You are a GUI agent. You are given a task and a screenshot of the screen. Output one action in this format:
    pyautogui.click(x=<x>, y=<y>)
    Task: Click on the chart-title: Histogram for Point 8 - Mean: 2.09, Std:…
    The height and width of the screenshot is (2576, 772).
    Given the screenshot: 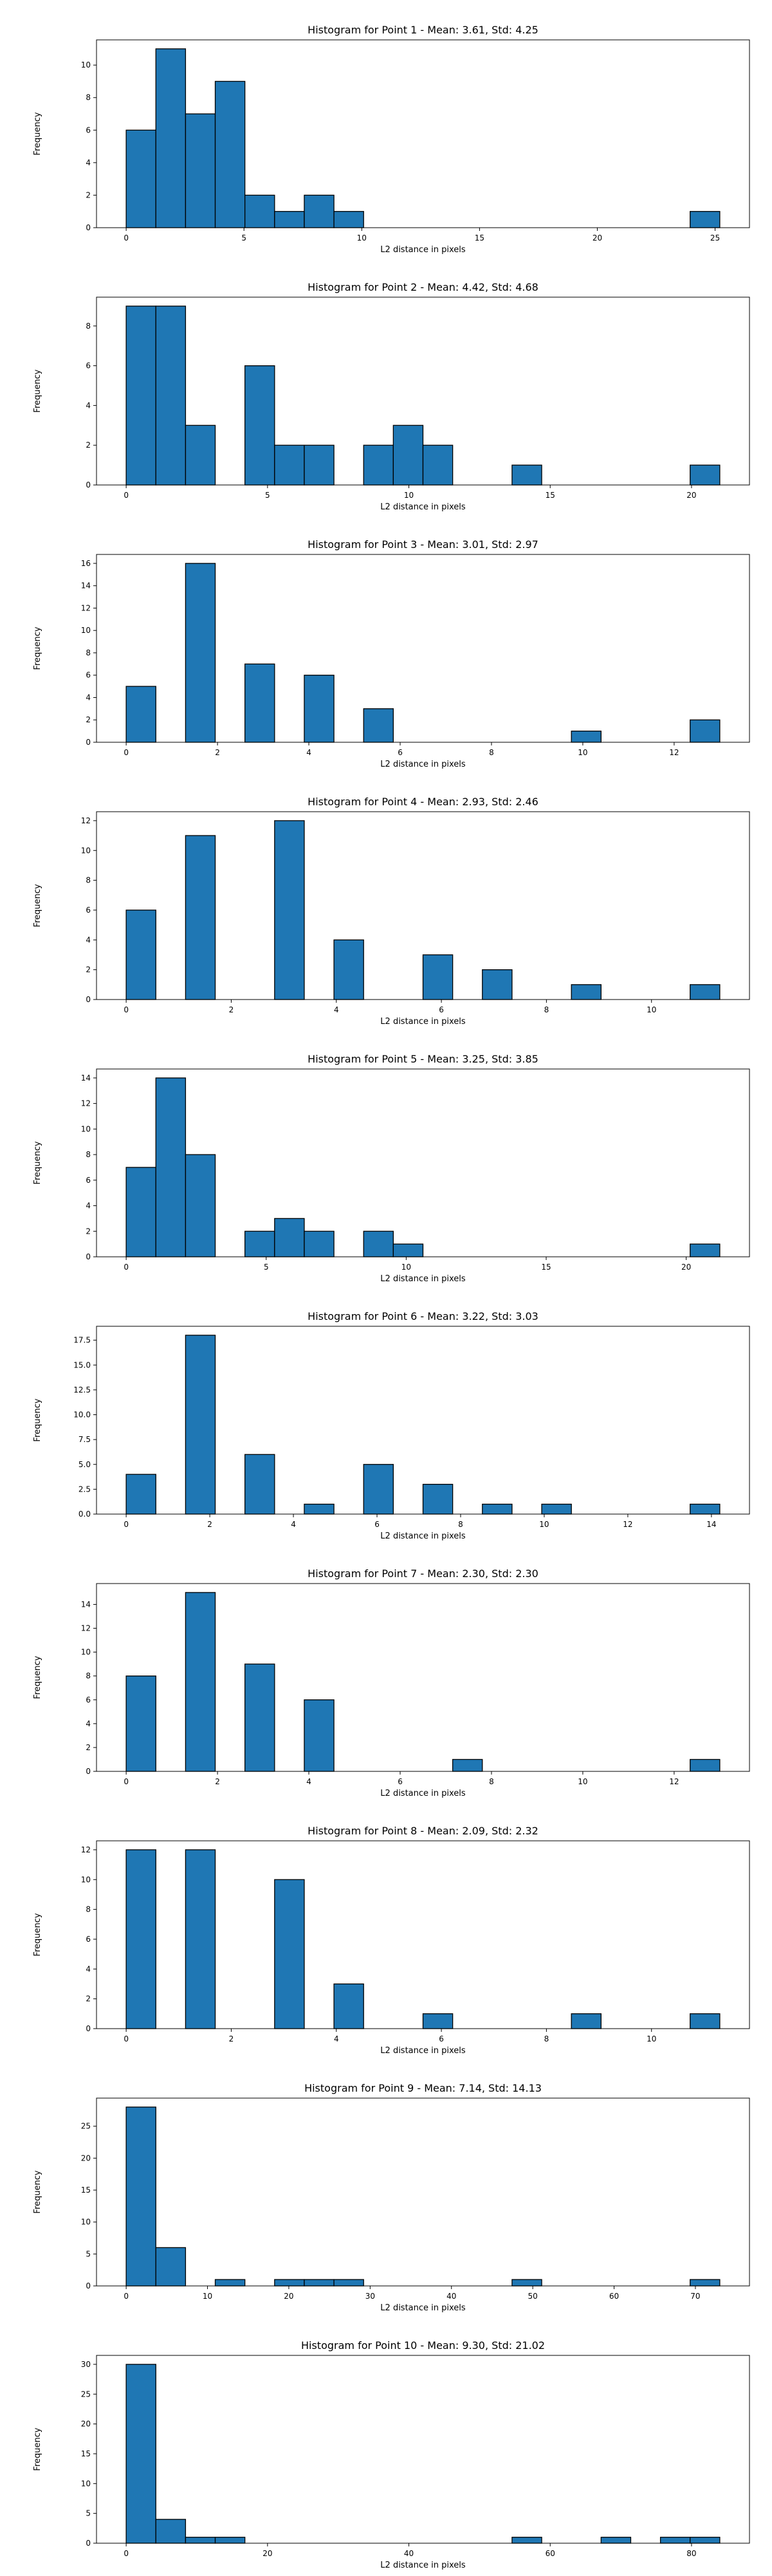 What is the action you would take?
    pyautogui.click(x=423, y=1831)
    